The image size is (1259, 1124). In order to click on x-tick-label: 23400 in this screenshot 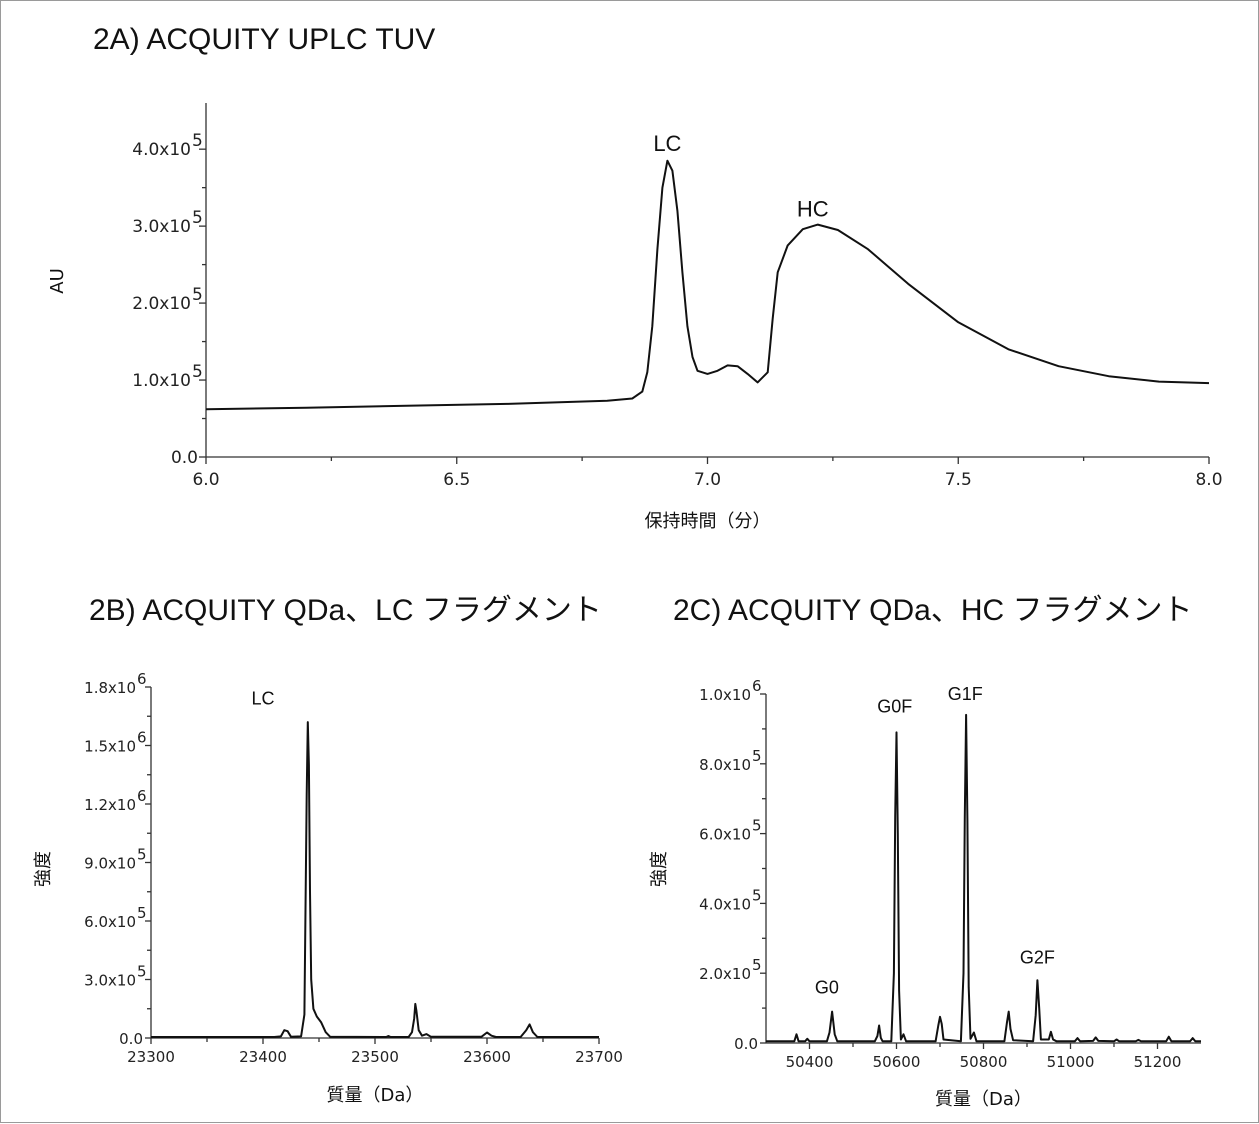, I will do `click(263, 1057)`.